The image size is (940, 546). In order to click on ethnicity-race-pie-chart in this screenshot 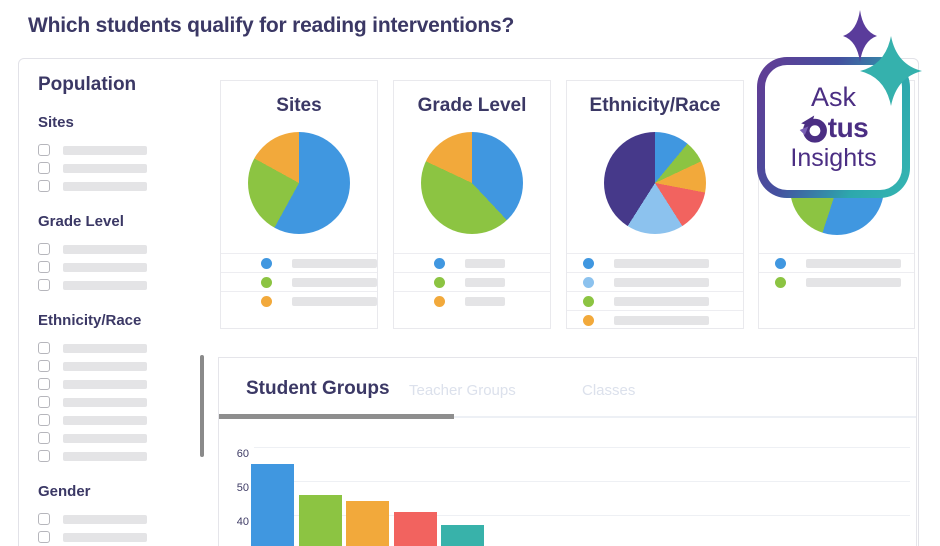, I will do `click(655, 183)`.